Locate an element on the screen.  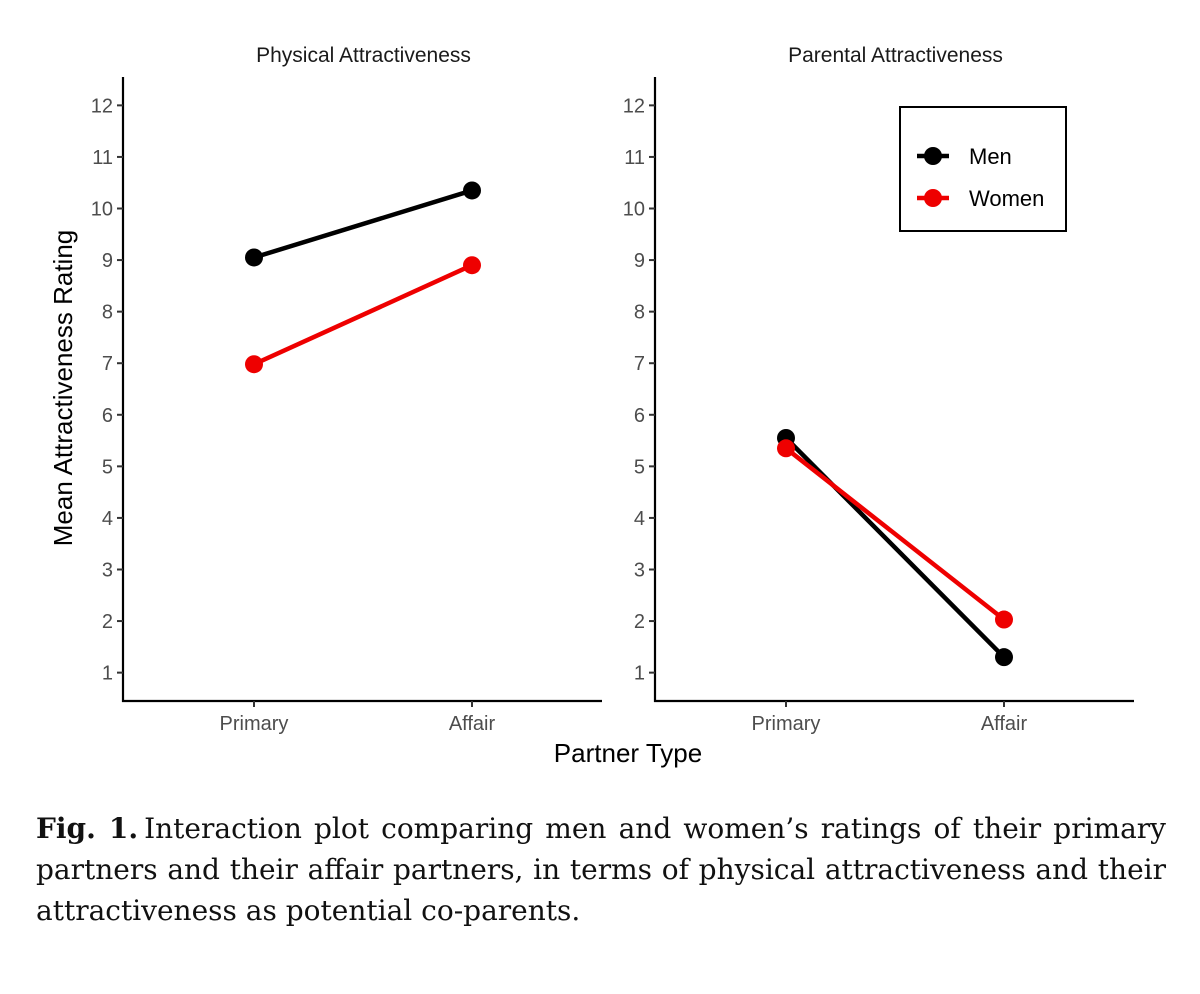
legend: Men Women is located at coordinates (983, 169).